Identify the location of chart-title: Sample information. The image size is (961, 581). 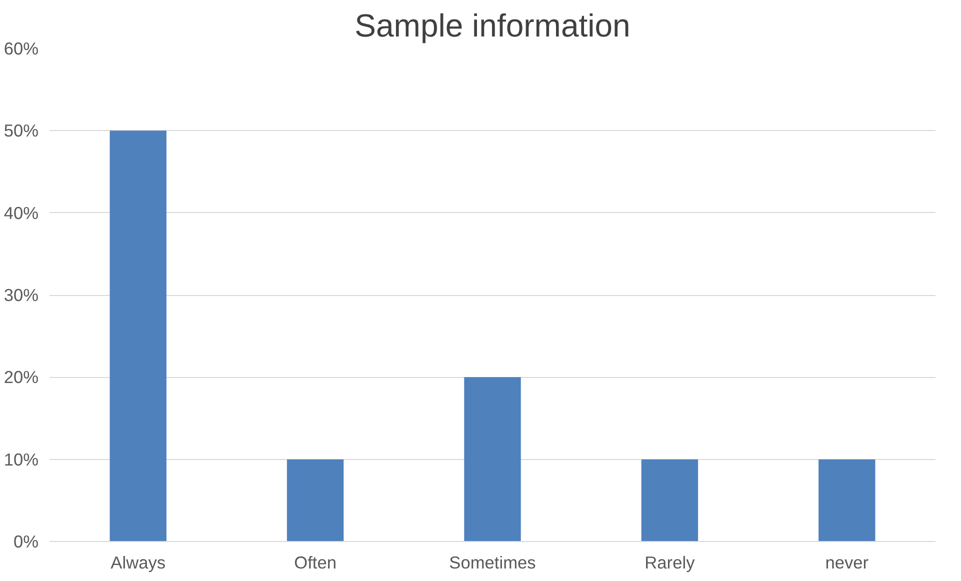
(492, 26).